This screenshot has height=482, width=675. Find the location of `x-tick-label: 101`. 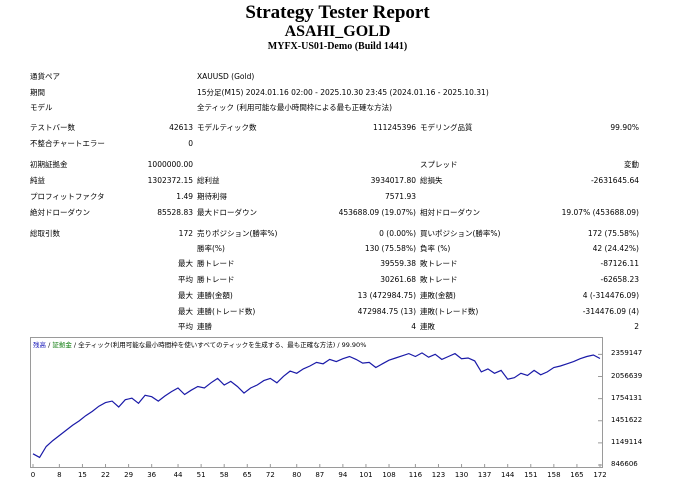

x-tick-label: 101 is located at coordinates (366, 475).